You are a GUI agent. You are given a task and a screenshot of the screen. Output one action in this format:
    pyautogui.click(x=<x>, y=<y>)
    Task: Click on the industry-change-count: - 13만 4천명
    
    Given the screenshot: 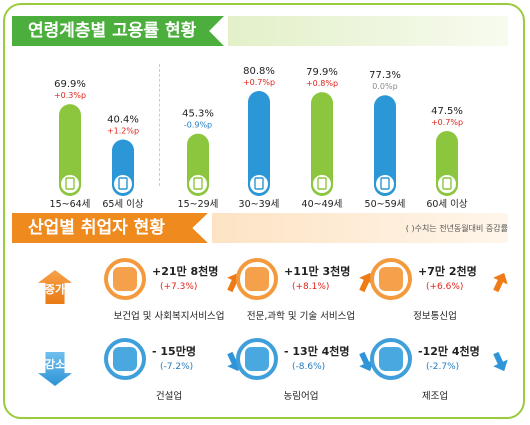 What is the action you would take?
    pyautogui.click(x=317, y=351)
    